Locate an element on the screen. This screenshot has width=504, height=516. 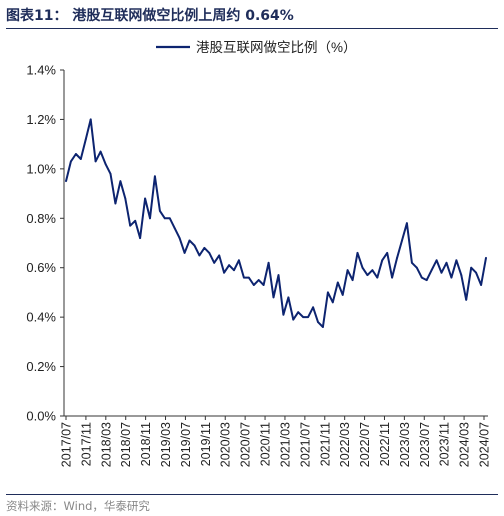
y-tick-label: 1.2% is located at coordinates (41, 119).